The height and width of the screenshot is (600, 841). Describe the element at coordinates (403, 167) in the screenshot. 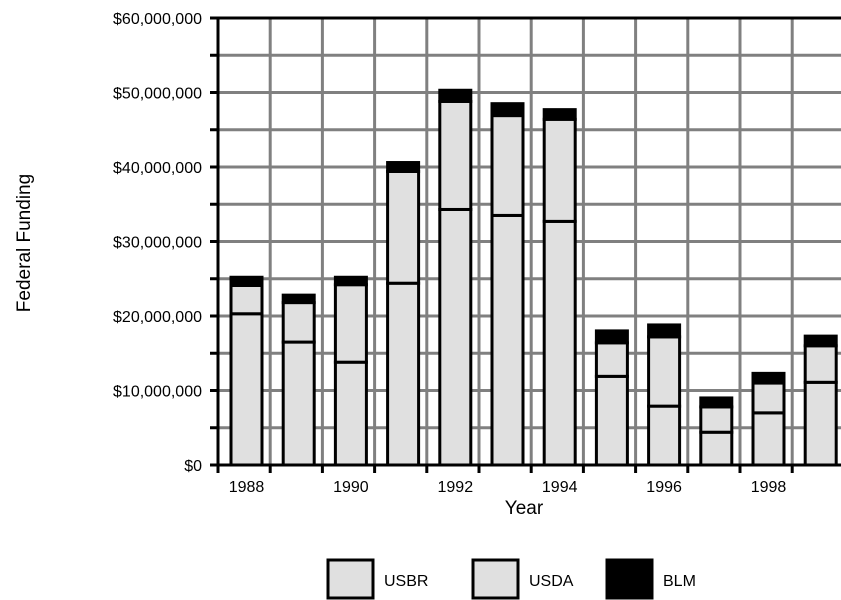

I see `bar-blm-1991` at that location.